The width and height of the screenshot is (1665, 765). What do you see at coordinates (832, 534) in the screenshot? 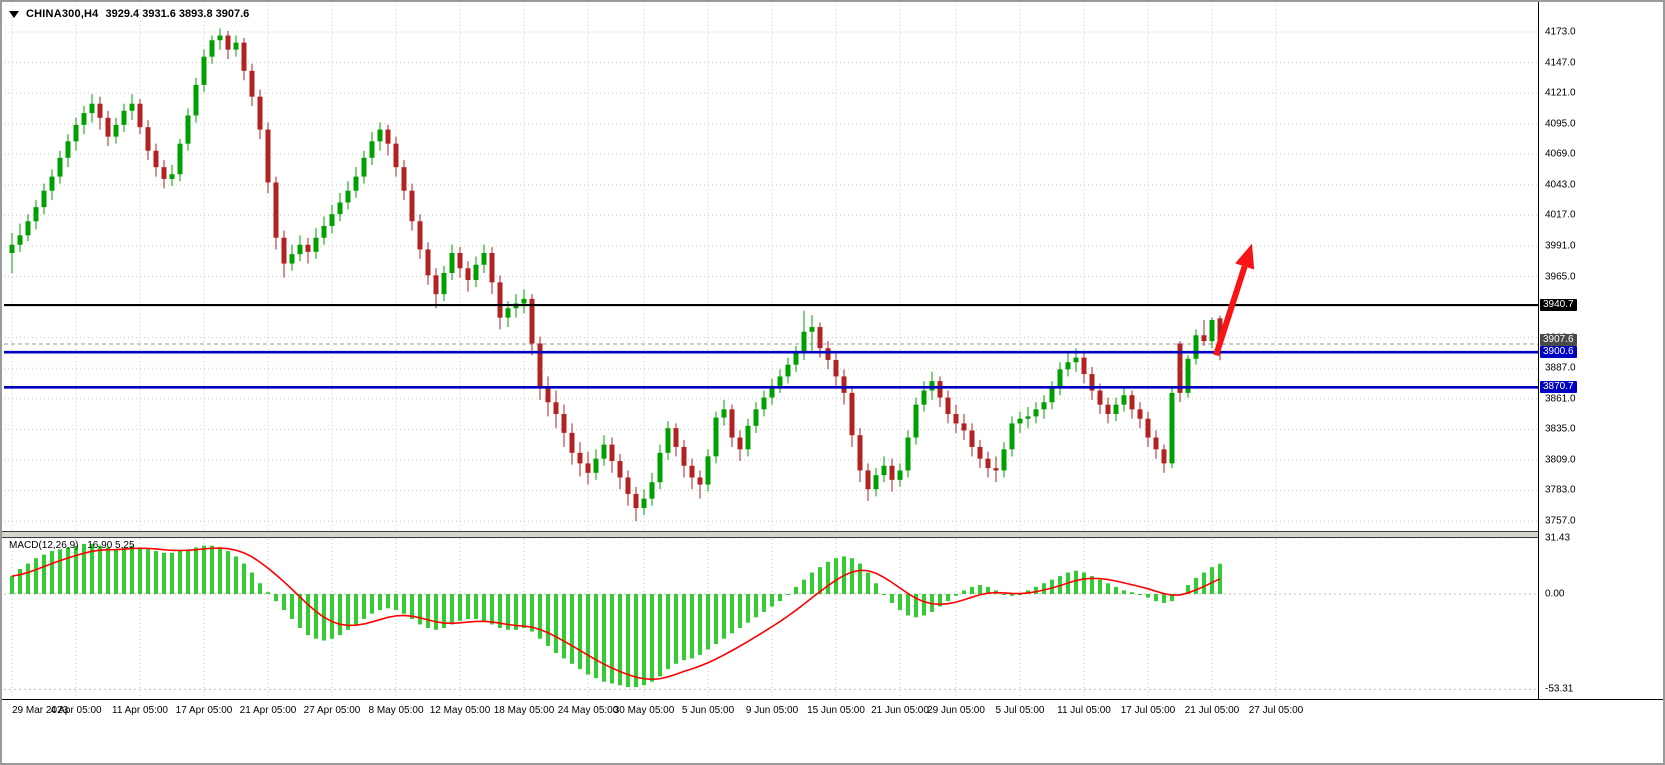
I see `panel-splitter` at bounding box center [832, 534].